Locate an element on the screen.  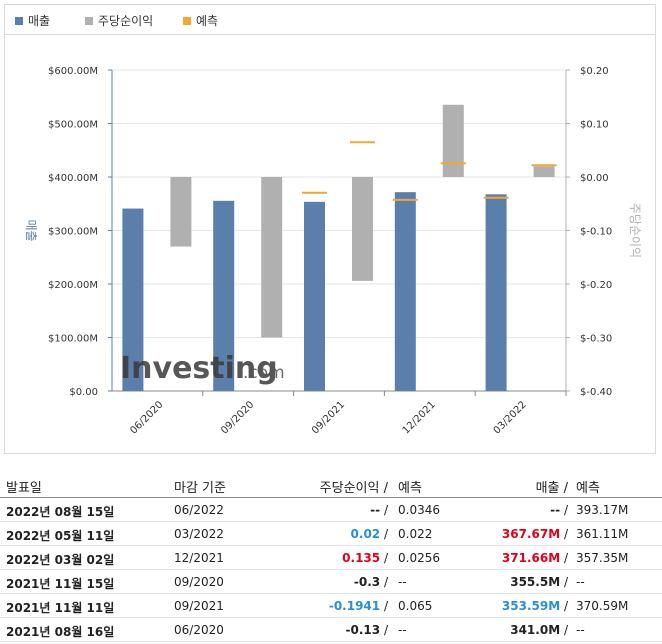
y2-tick-label: $0.10 is located at coordinates (594, 125).